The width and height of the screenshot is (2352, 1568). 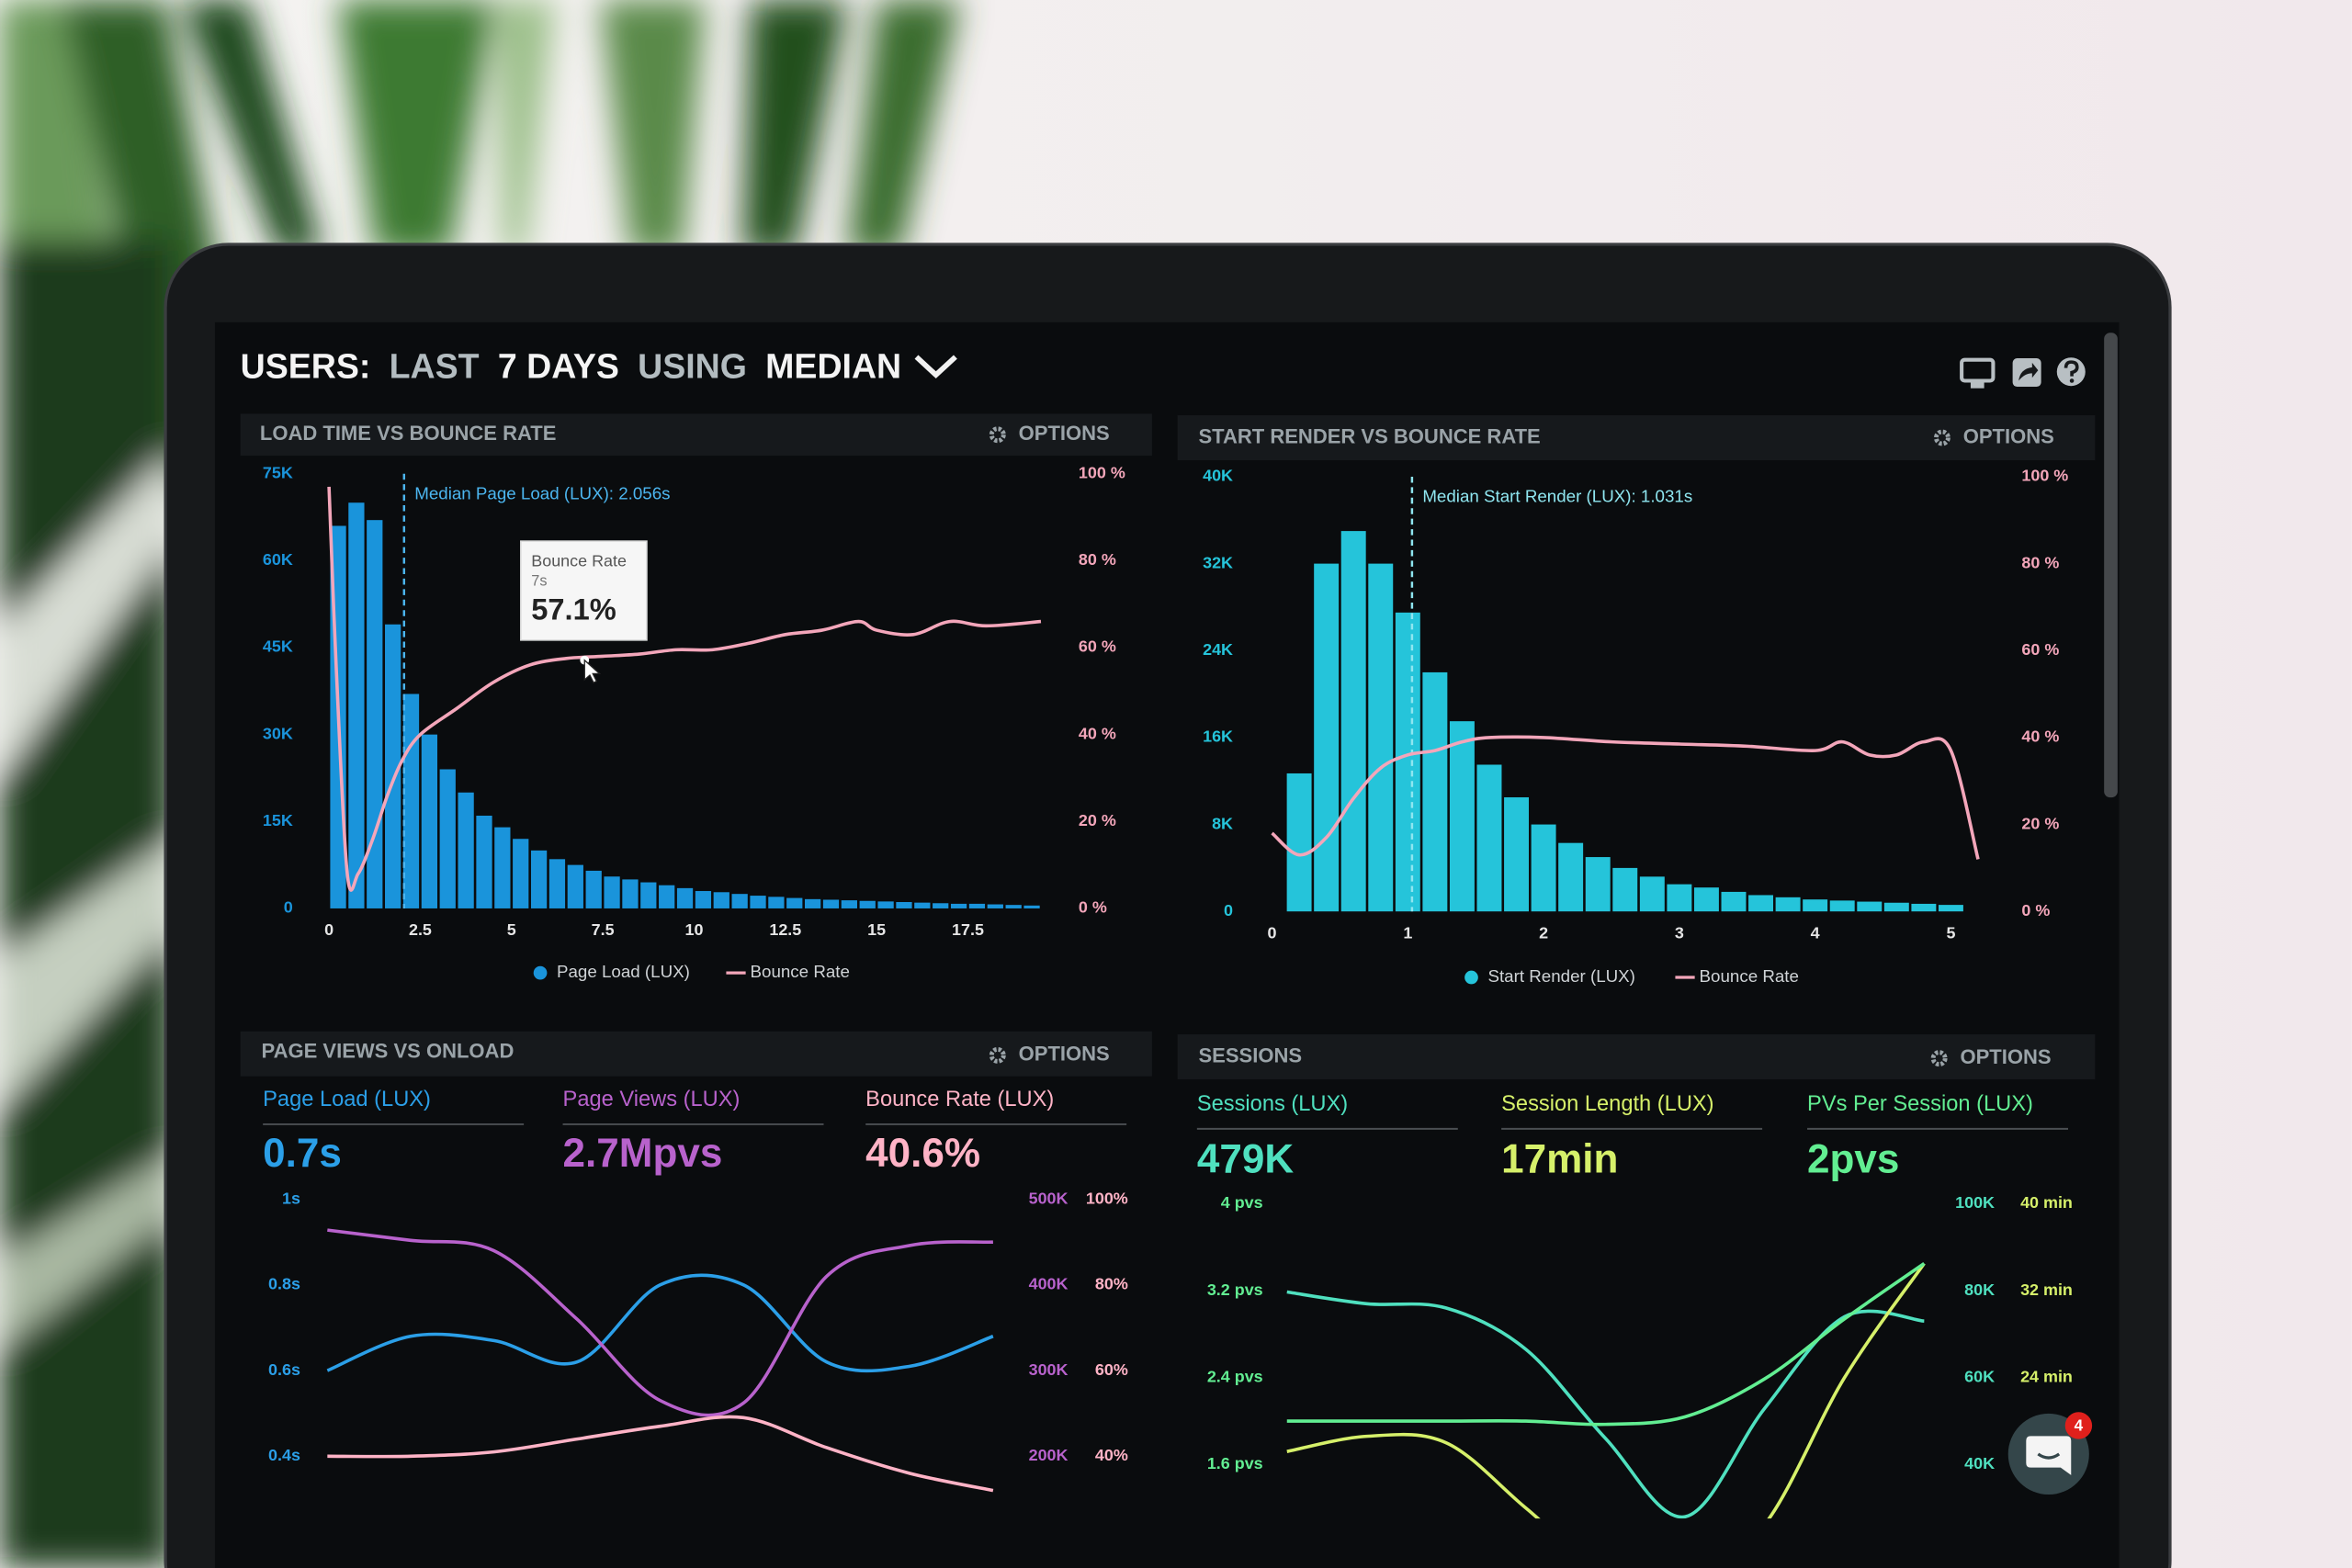 I want to click on y-tick-label: 0.6s, so click(x=284, y=1370).